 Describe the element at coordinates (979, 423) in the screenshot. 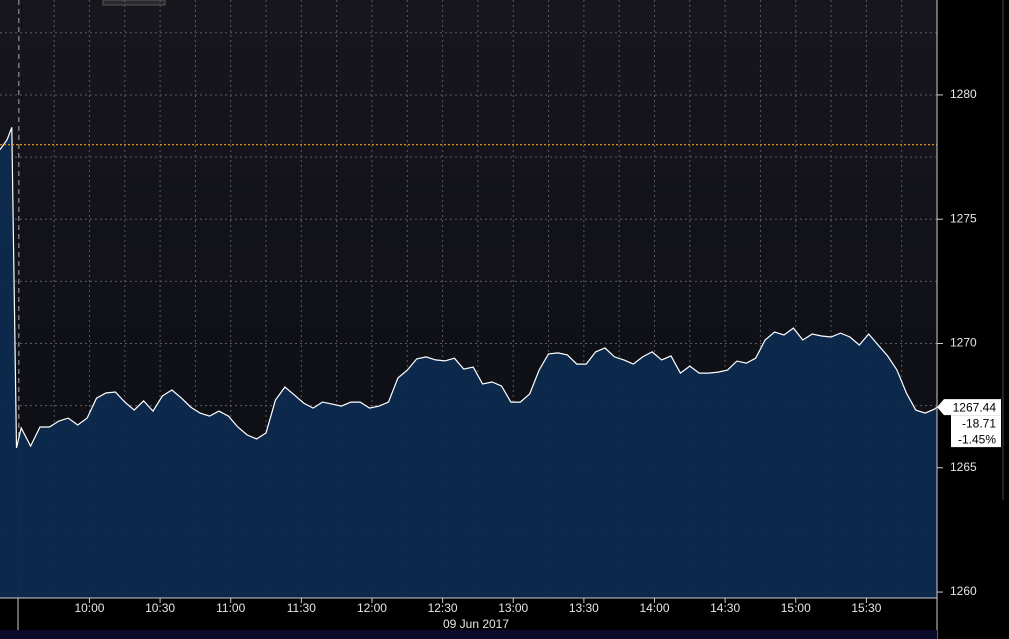

I see `last-change: -18.71` at that location.